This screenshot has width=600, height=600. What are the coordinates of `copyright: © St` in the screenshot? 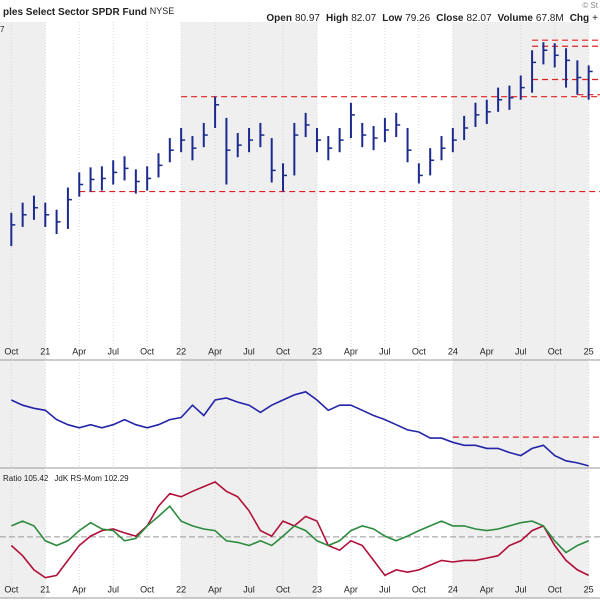 It's located at (590, 5).